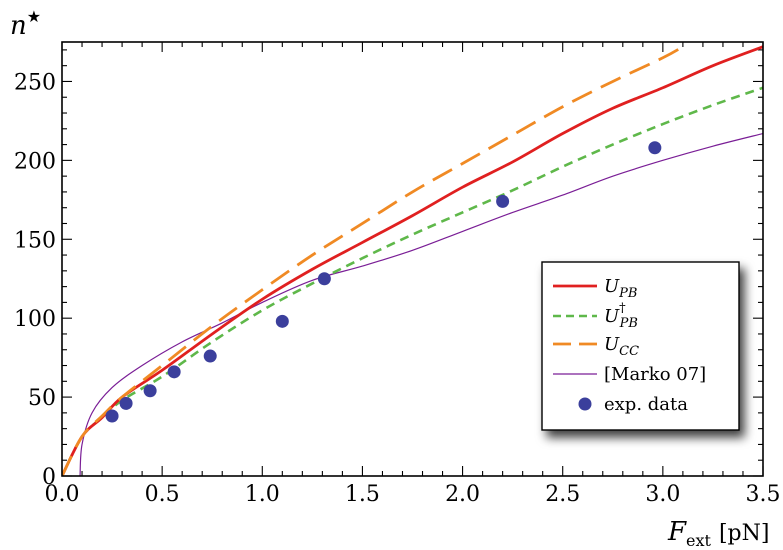 Image resolution: width=783 pixels, height=550 pixels. Describe the element at coordinates (362, 494) in the screenshot. I see `x-tick-label: 1.5` at that location.